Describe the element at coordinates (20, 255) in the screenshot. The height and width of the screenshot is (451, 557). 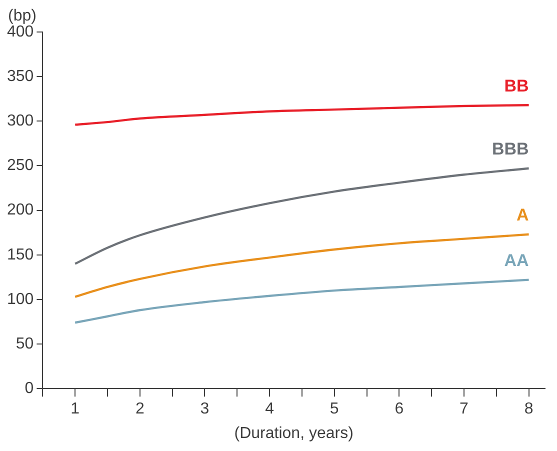
I see `y-tick-label: 150` at that location.